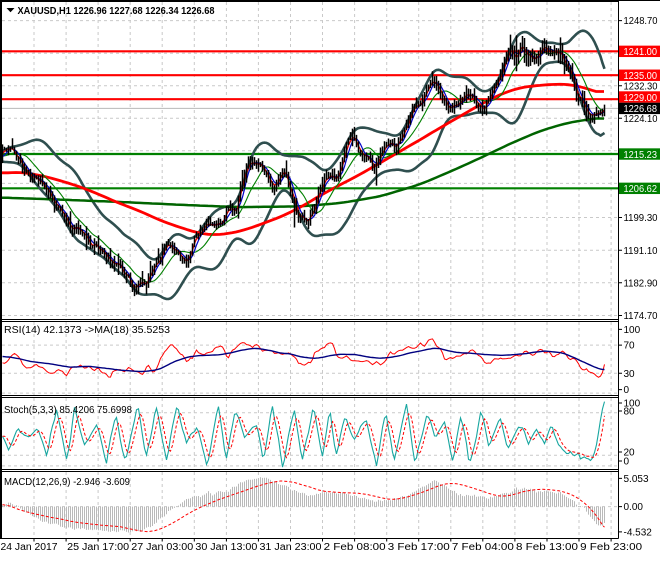 The image size is (660, 565). I want to click on svg-text: 27 Jan 03:00, so click(162, 547).